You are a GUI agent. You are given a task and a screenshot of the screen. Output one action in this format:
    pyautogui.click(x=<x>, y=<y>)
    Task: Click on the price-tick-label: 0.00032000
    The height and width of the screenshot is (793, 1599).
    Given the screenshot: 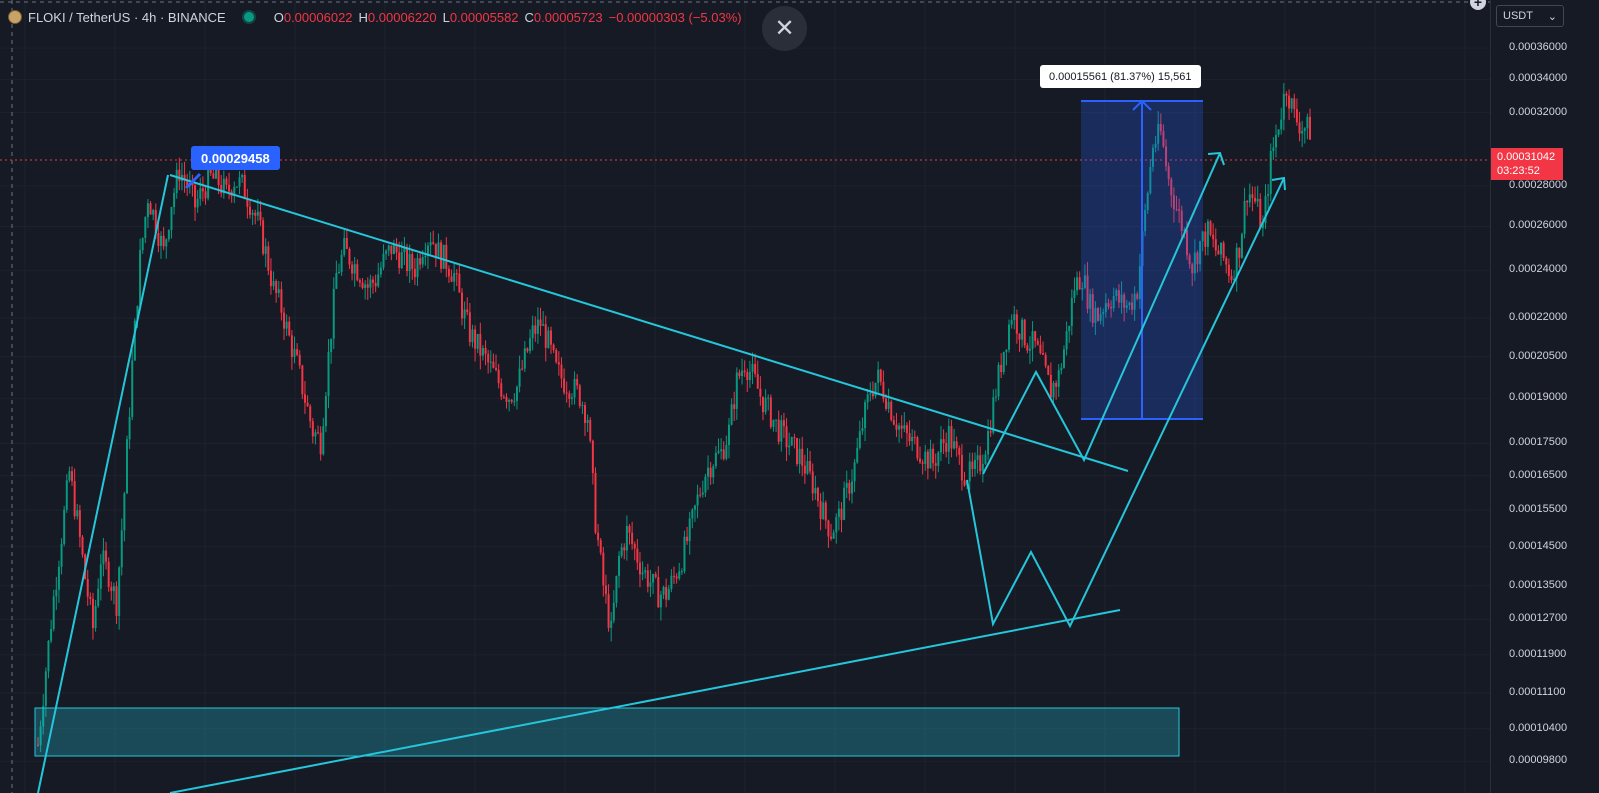 What is the action you would take?
    pyautogui.click(x=1538, y=111)
    